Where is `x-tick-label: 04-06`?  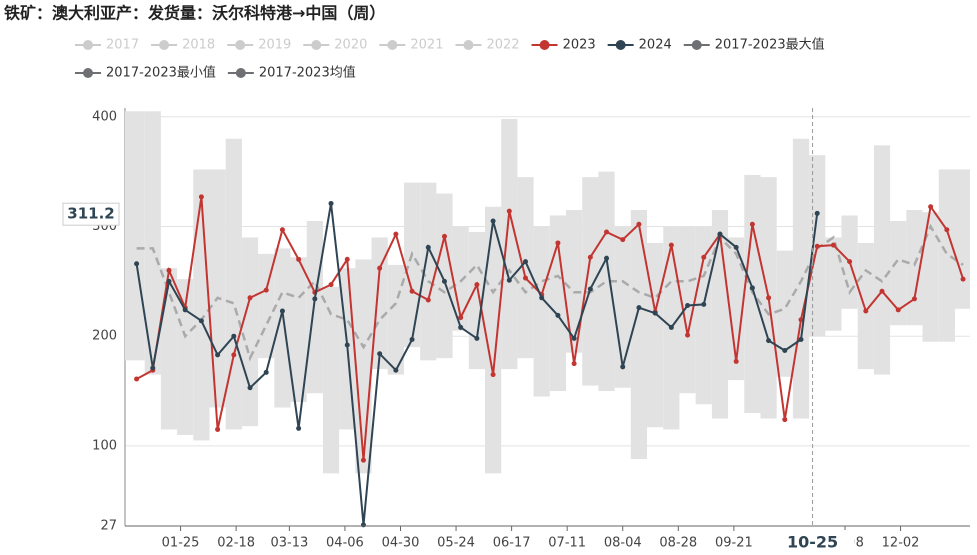 x-tick-label: 04-06 is located at coordinates (345, 543).